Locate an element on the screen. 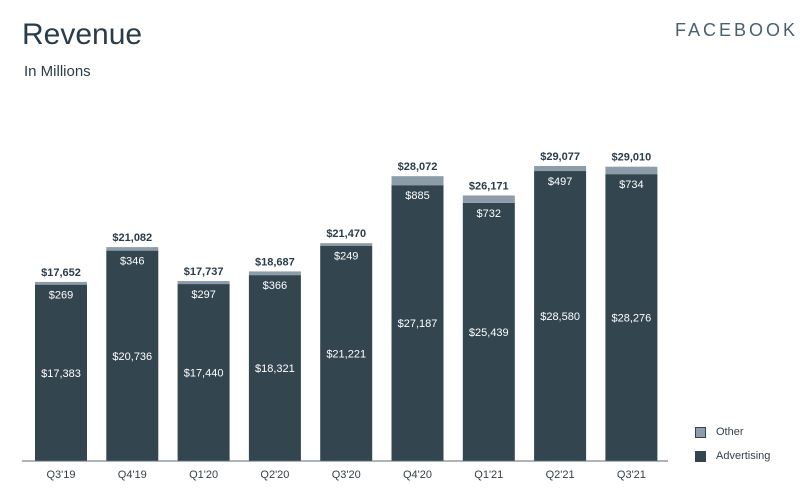 This screenshot has width=800, height=502. data-label-advertising: $20,736 is located at coordinates (132, 357).